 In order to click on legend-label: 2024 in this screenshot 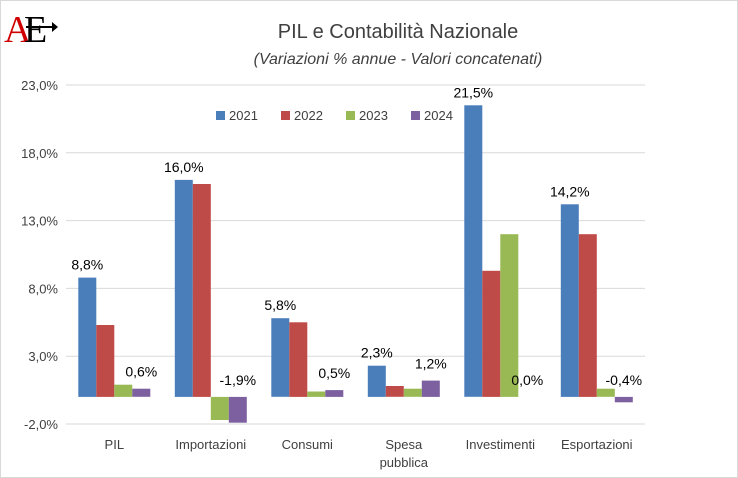, I will do `click(438, 115)`.